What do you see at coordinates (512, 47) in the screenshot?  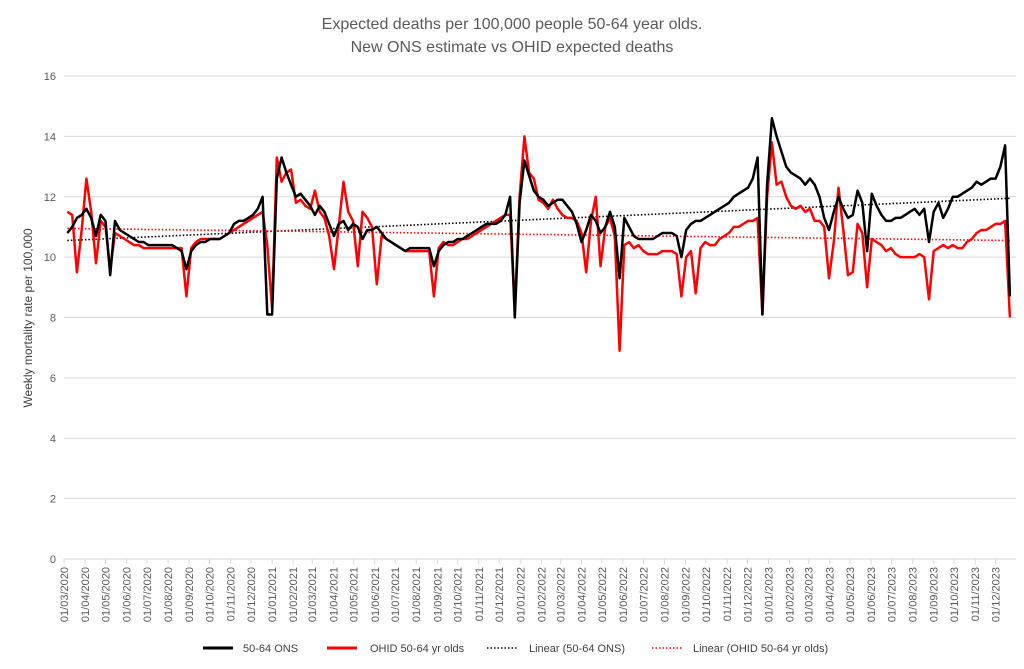 I see `chart-title-line-2: New ONS estimate vs OHID expected deaths` at bounding box center [512, 47].